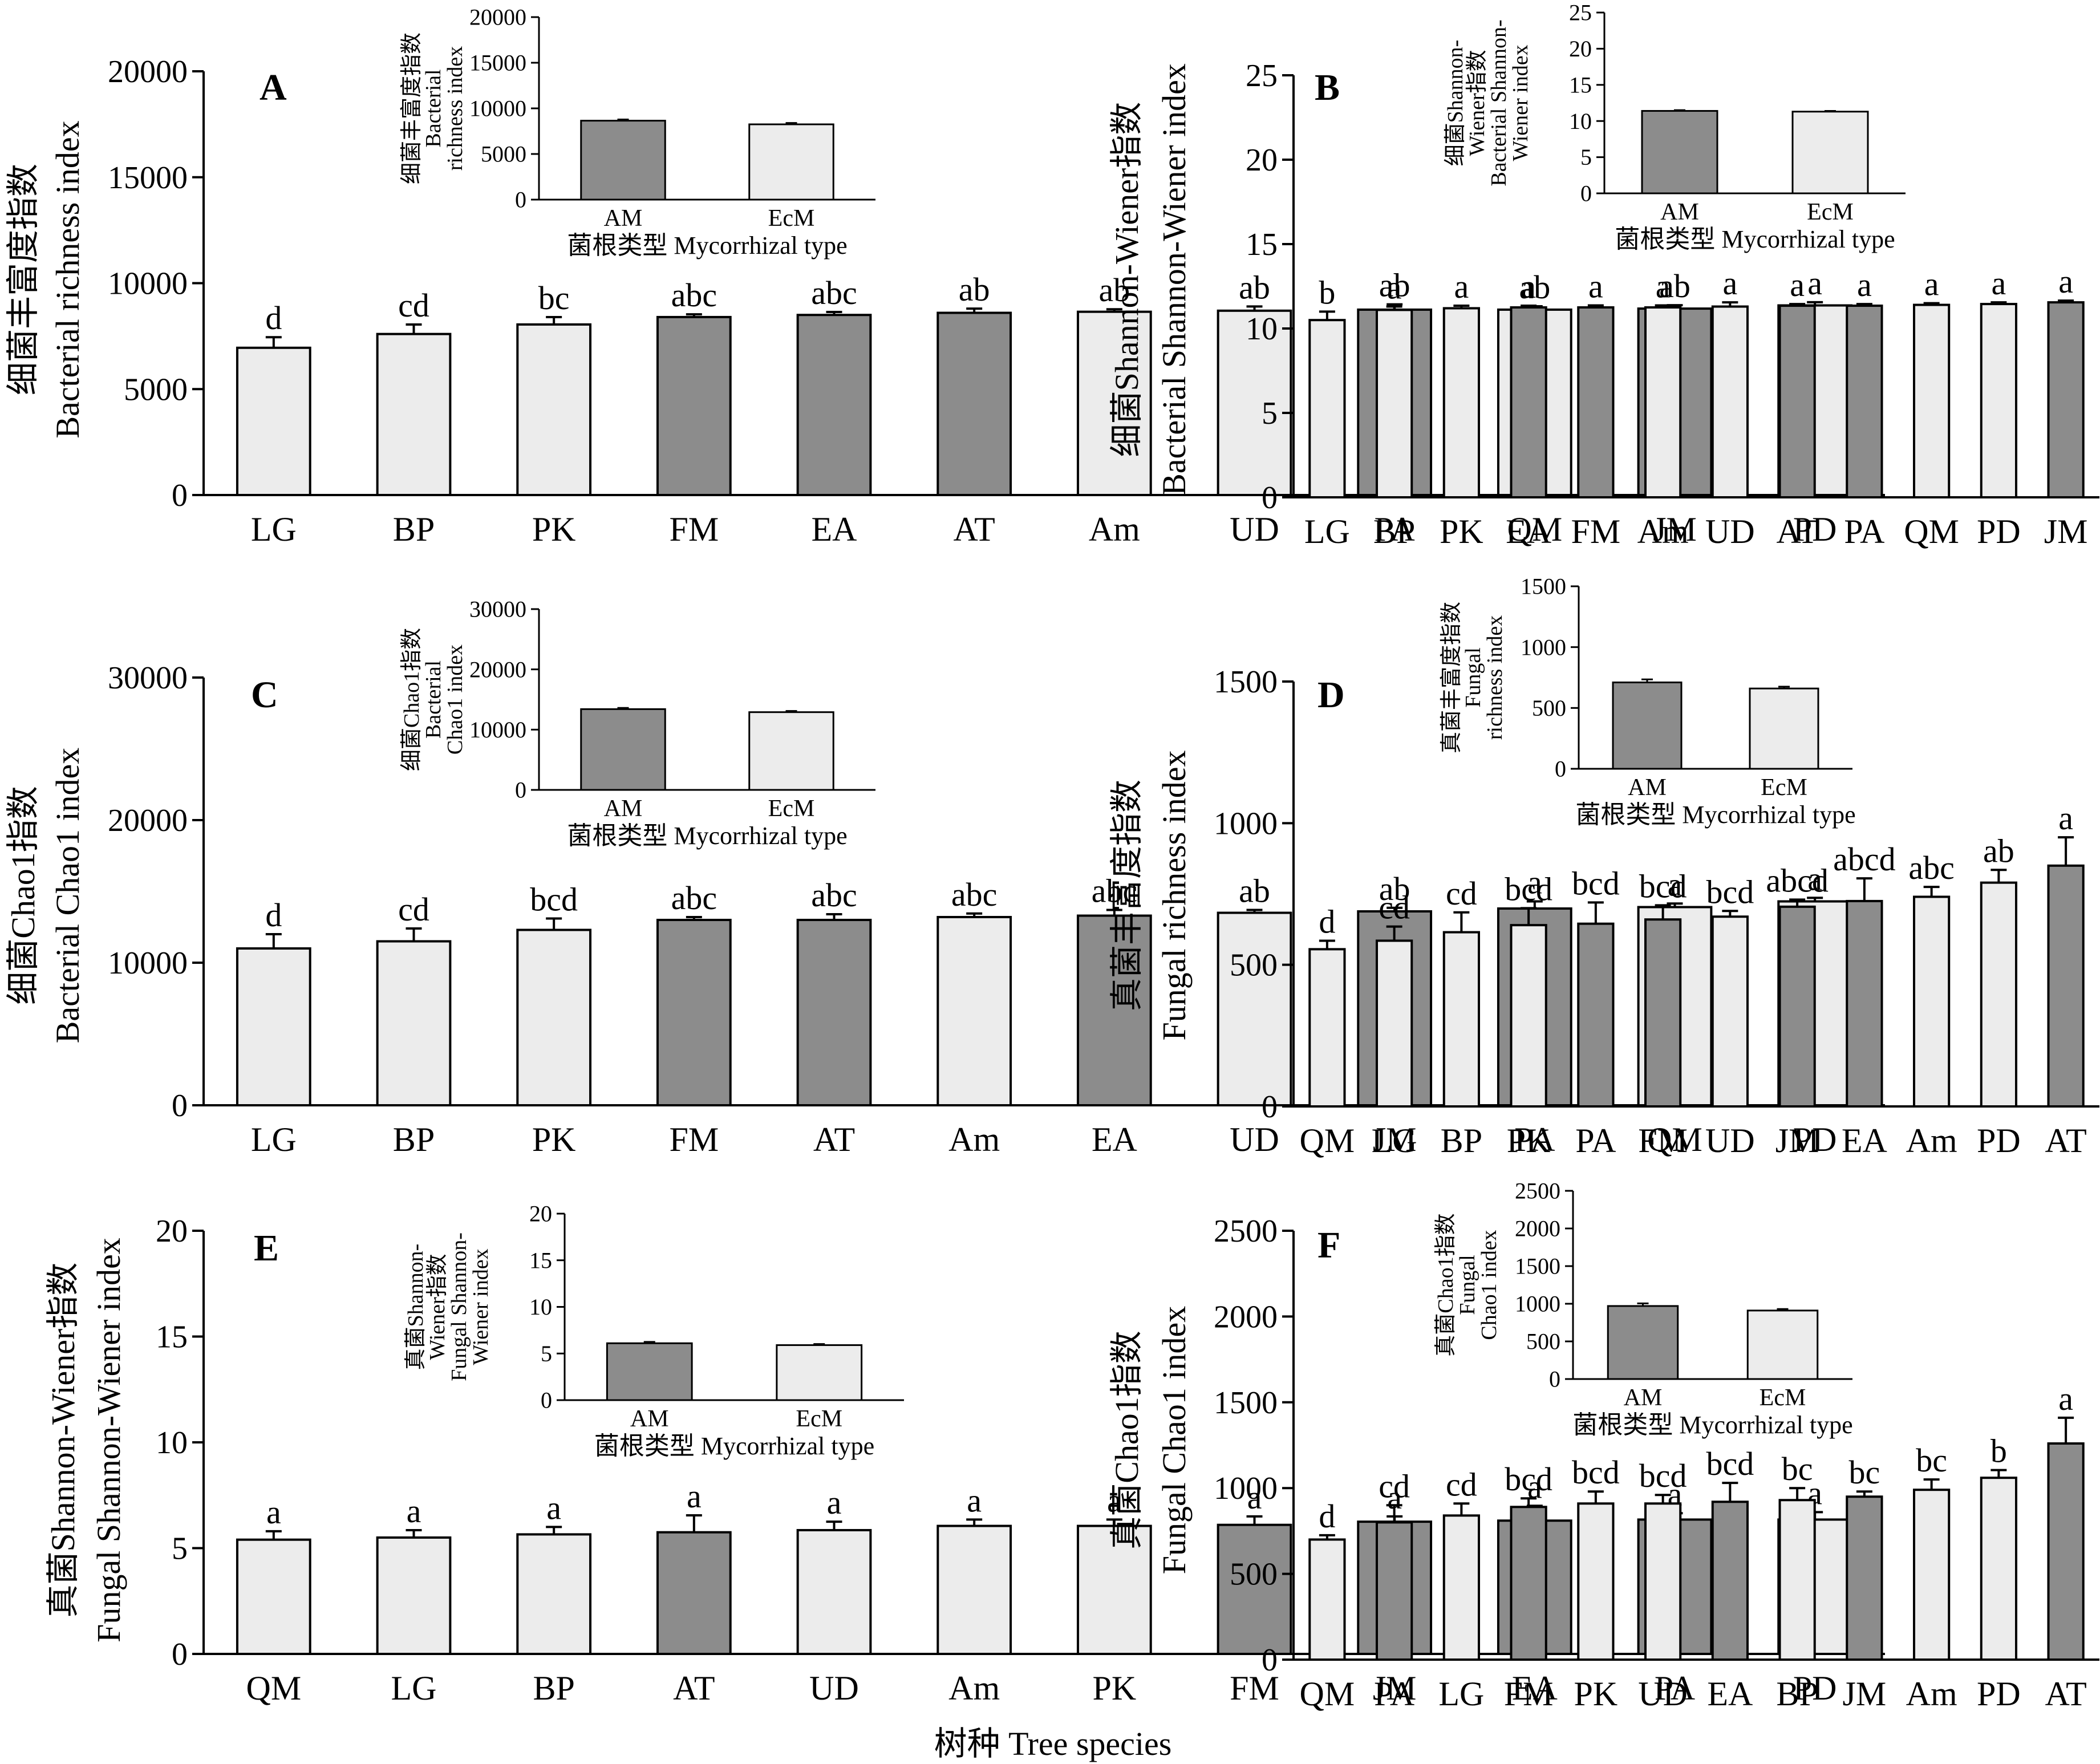  I want to click on panel-tag: F, so click(1328, 1245).